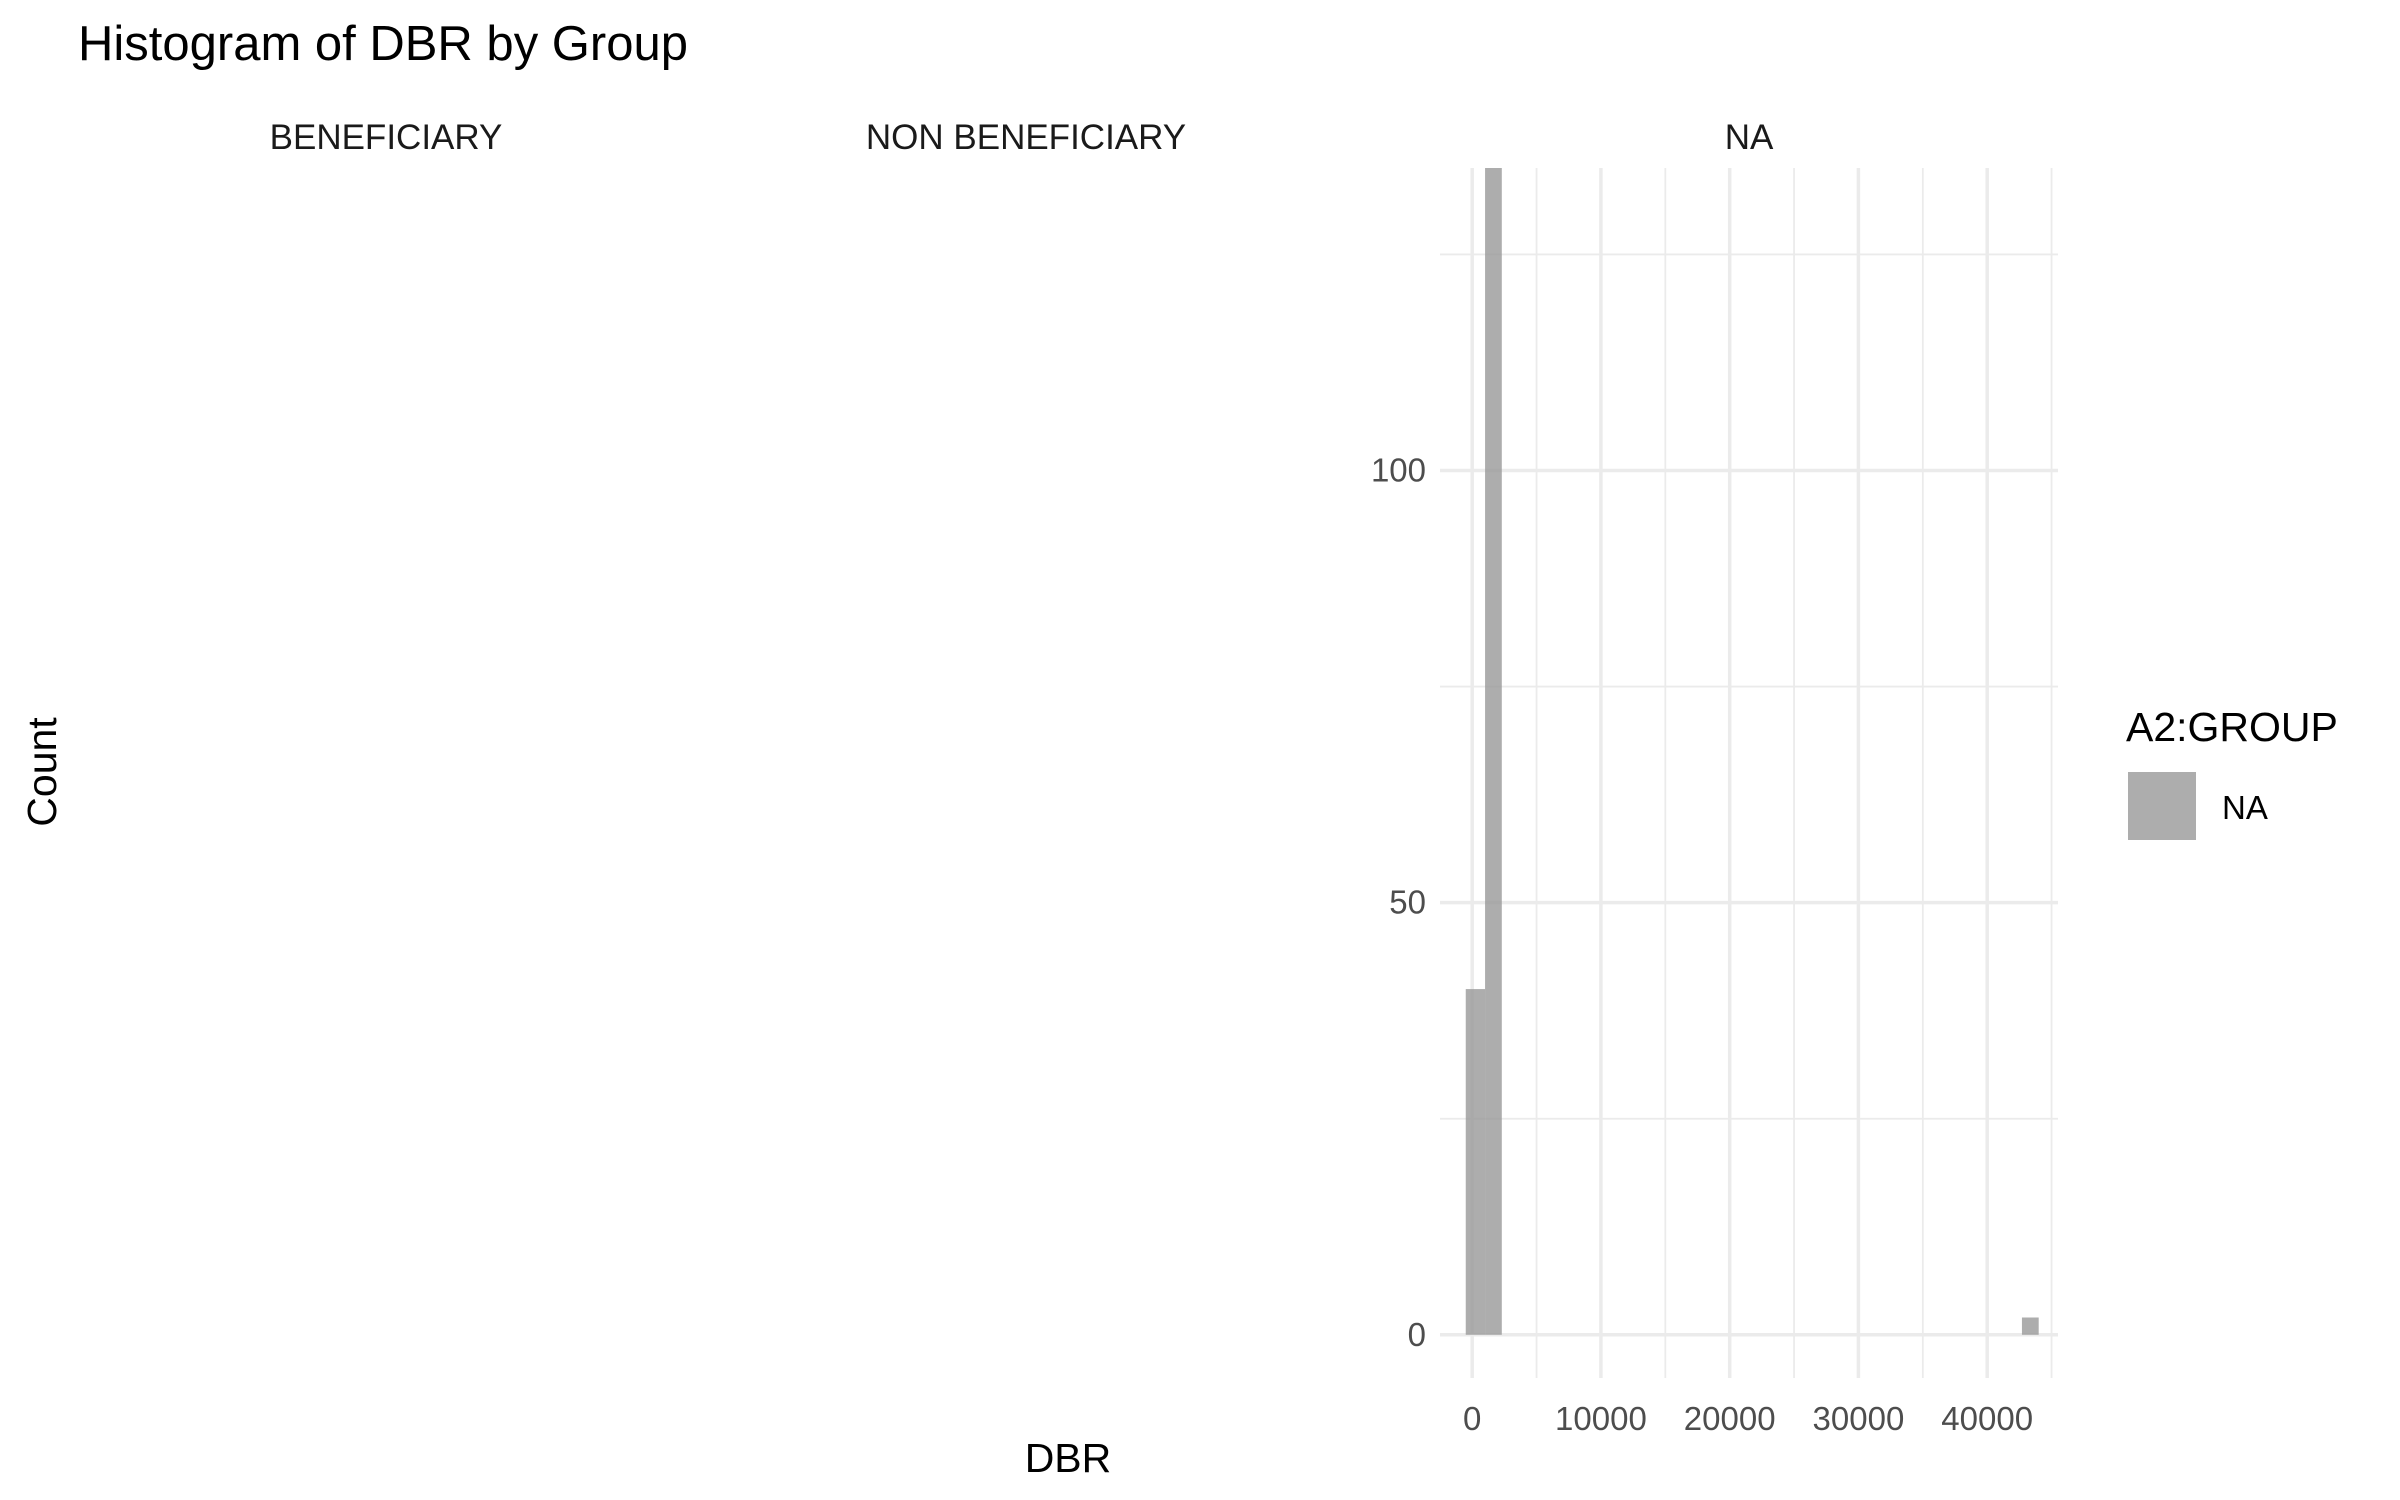 The image size is (2400, 1500). Describe the element at coordinates (383, 44) in the screenshot. I see `chart-title: Histogram of DBR by Group` at that location.